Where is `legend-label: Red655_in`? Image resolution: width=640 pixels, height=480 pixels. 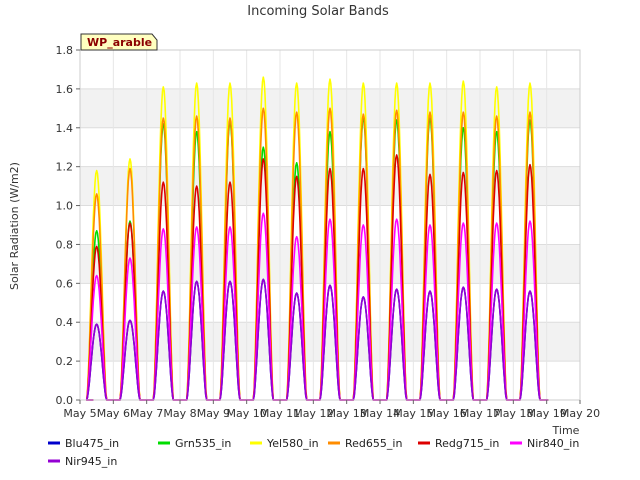
legend-label: Red655_in is located at coordinates (373, 443).